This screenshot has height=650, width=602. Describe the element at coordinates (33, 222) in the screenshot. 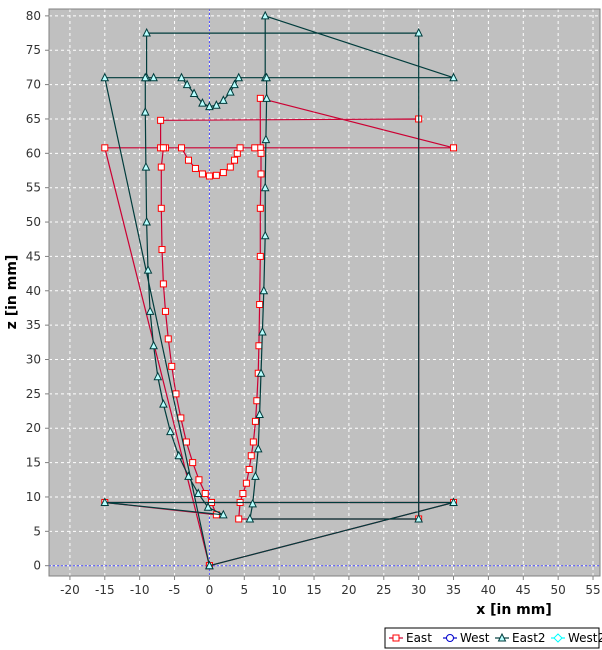

I see `y-tick-label: 50` at that location.